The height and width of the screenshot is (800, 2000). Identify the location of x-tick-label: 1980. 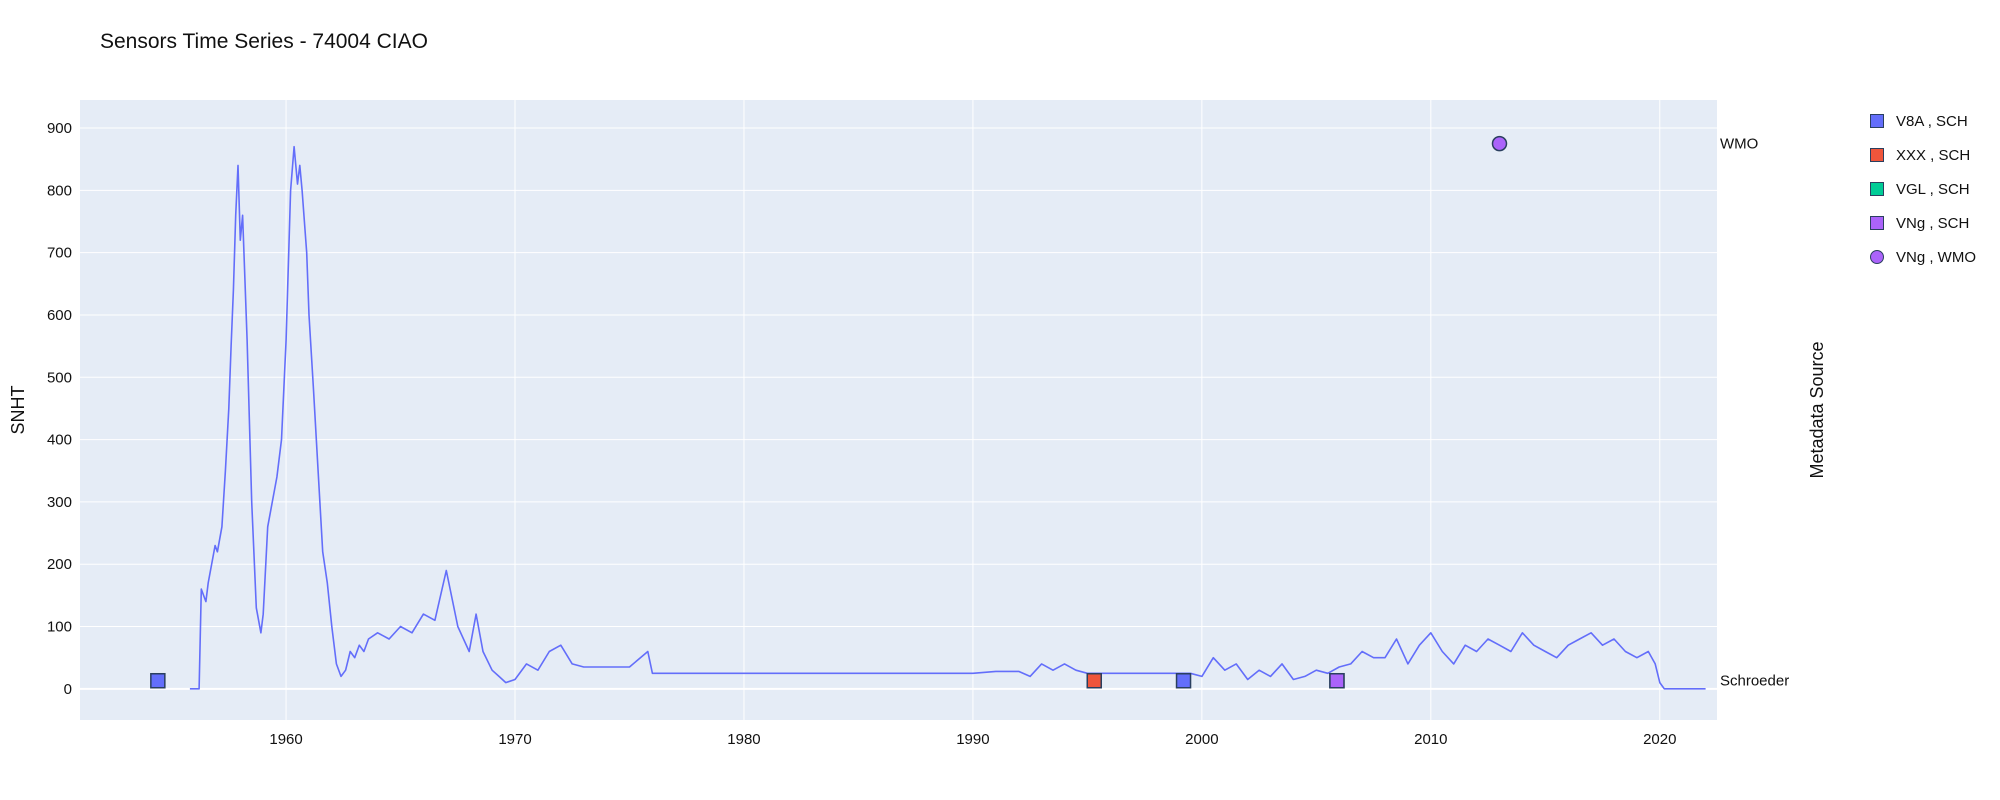
(743, 739).